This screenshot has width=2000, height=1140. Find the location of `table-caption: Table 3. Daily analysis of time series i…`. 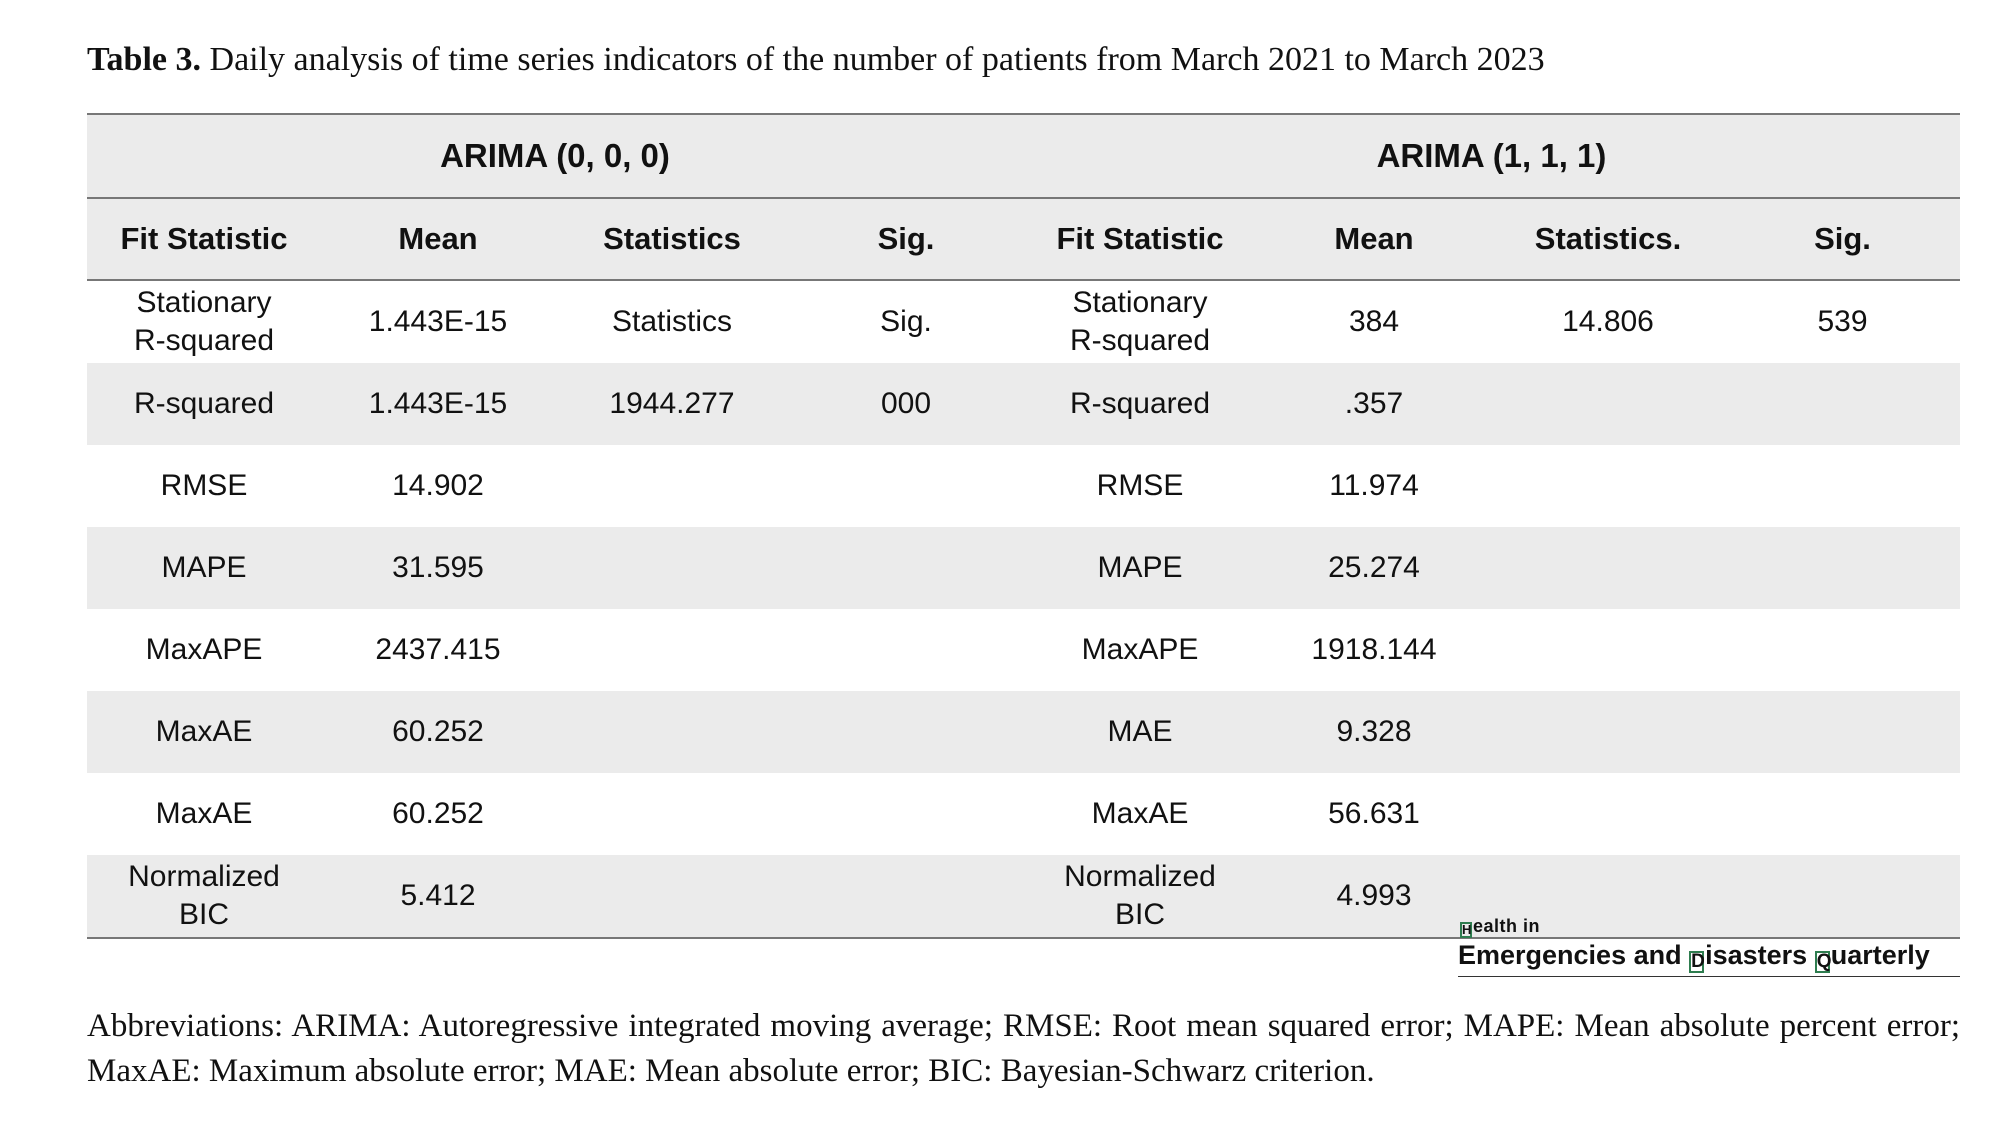

table-caption: Table 3. Daily analysis of time series i… is located at coordinates (1017, 60).